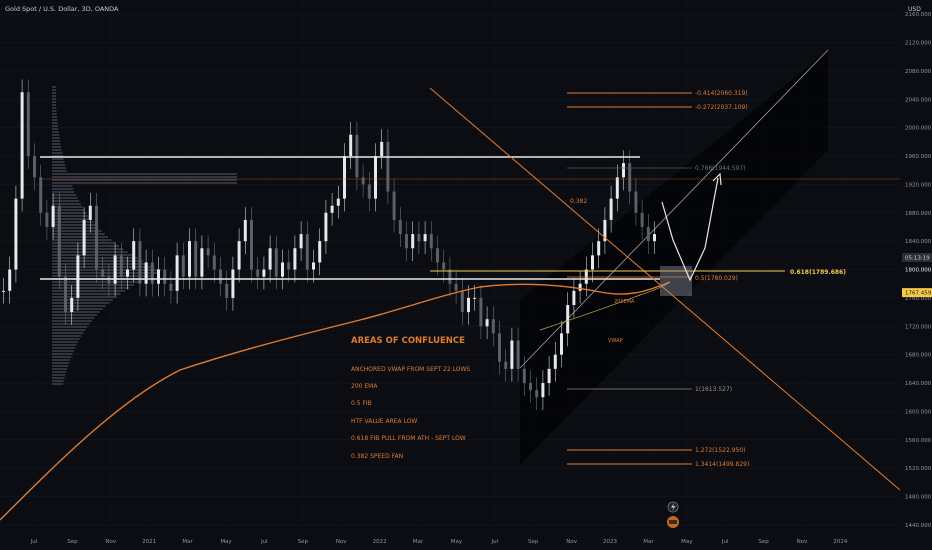 This screenshot has width=932, height=550. Describe the element at coordinates (918, 327) in the screenshot. I see `price-tick-label: 1720.000` at that location.